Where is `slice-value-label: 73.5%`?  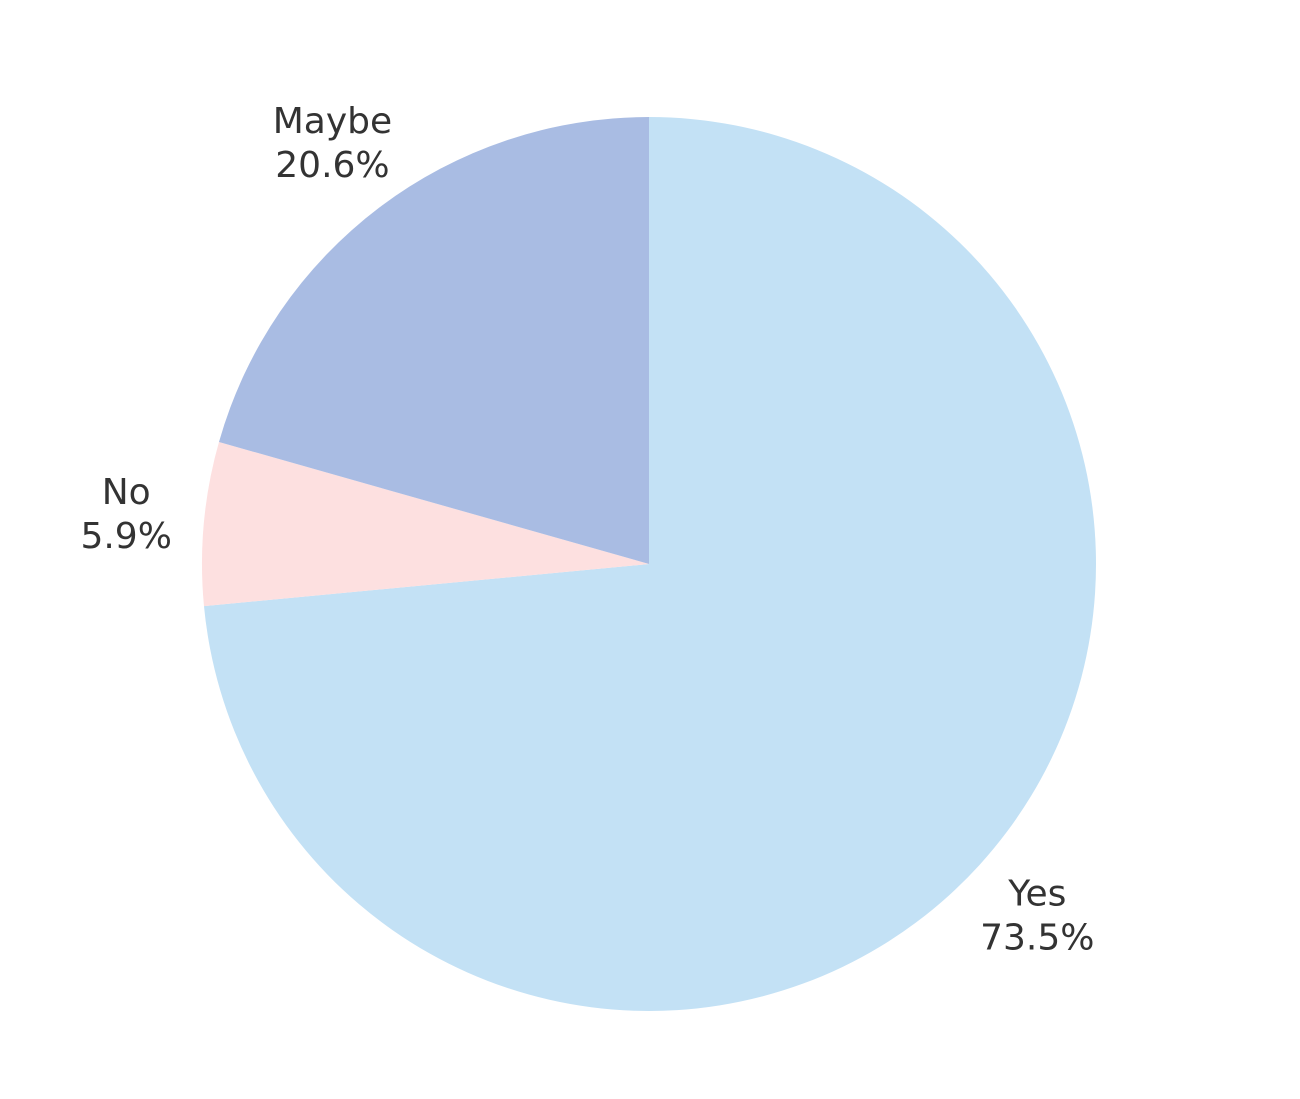
slice-value-label: 73.5% is located at coordinates (1037, 937).